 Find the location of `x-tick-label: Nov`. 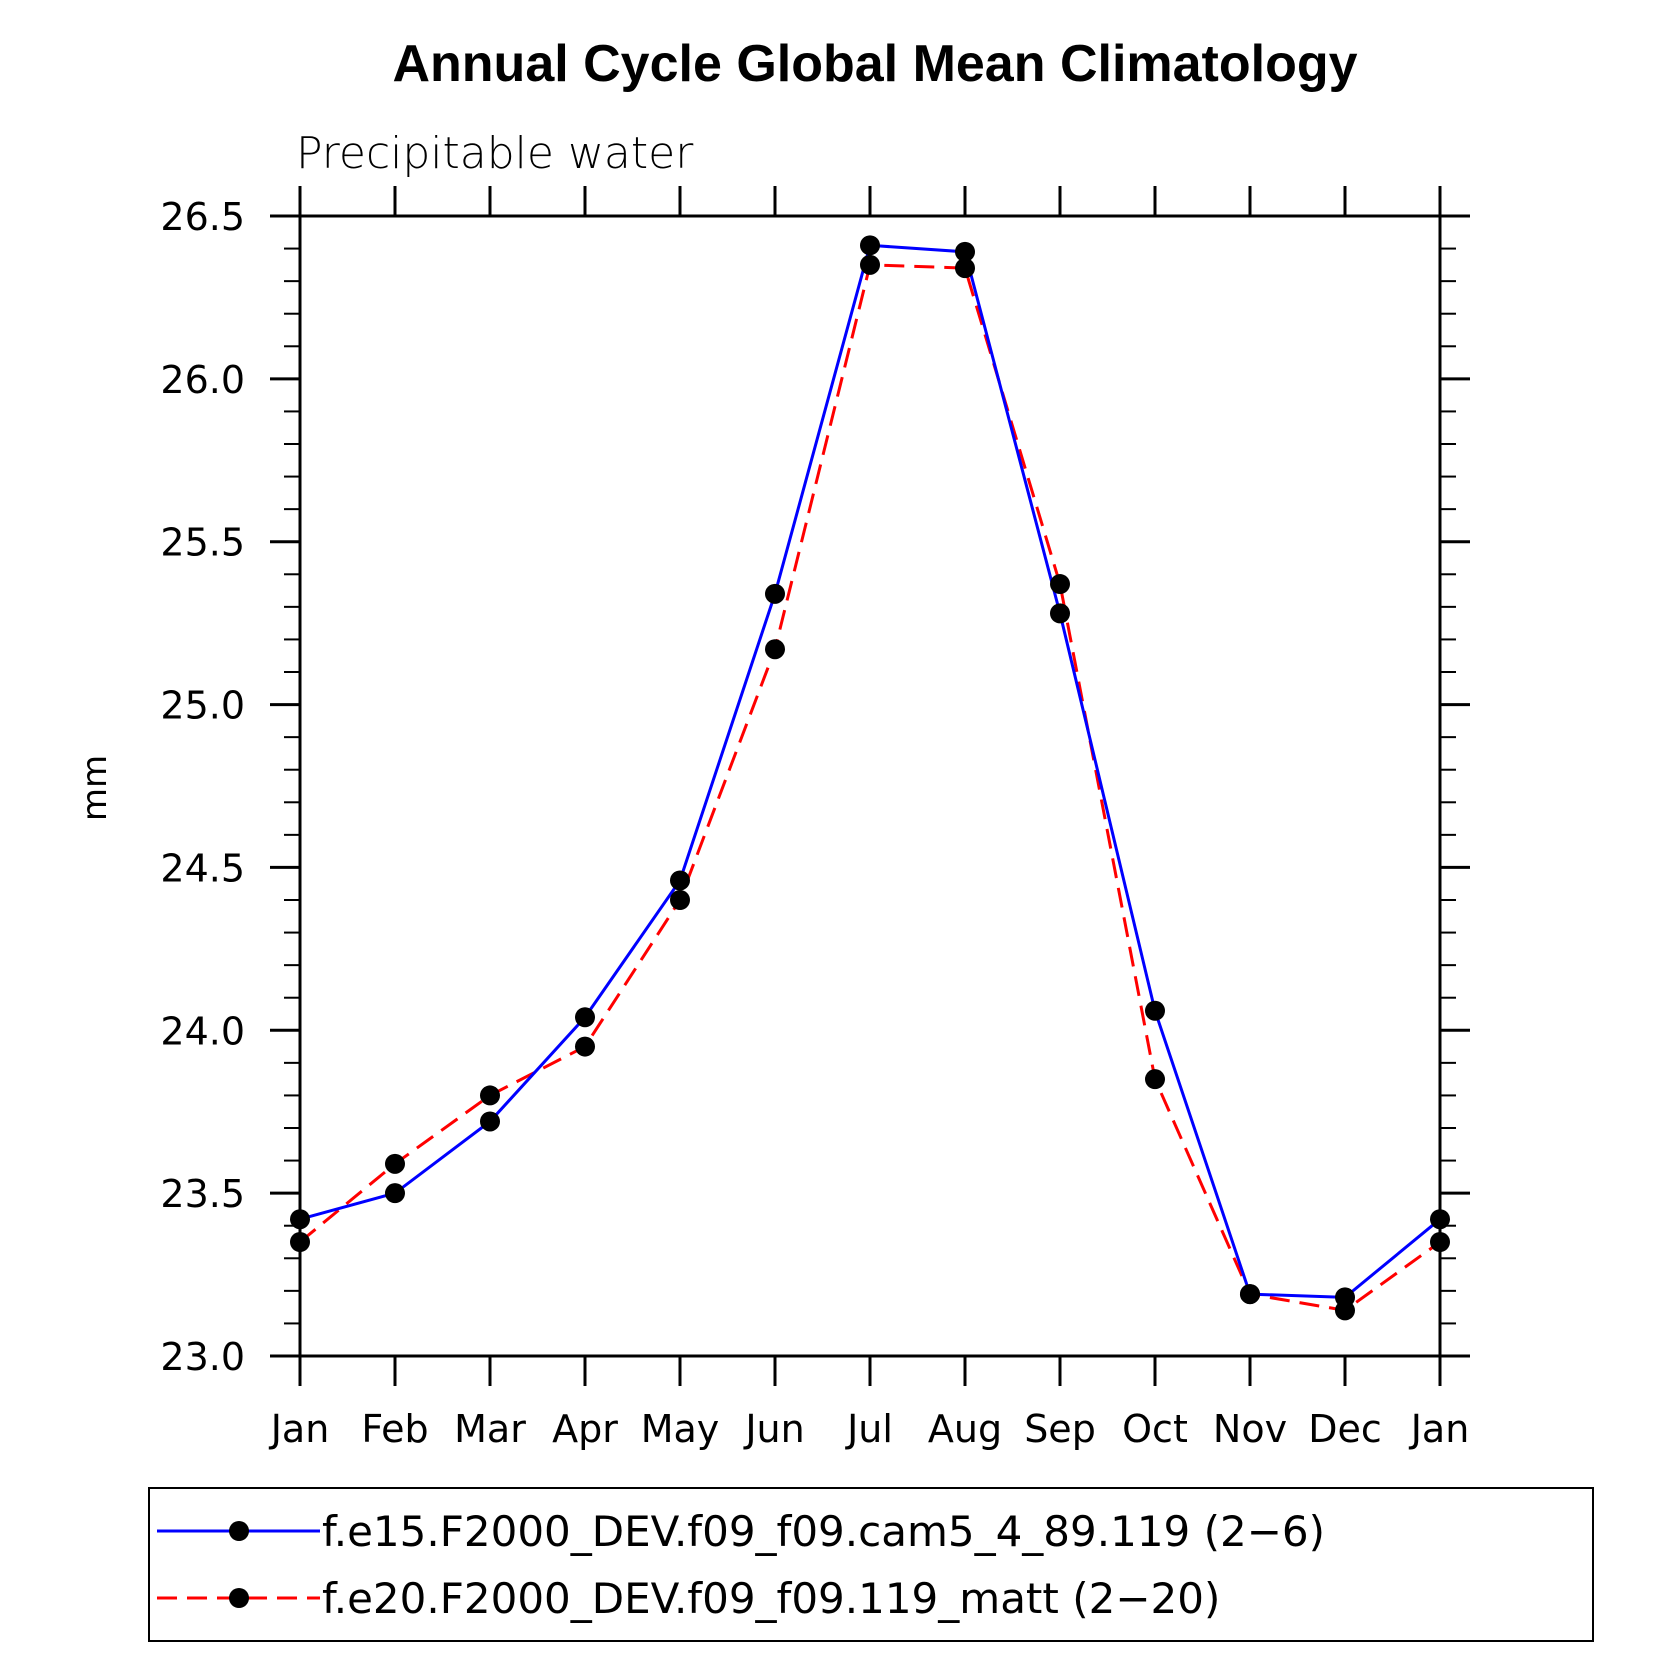

x-tick-label: Nov is located at coordinates (1250, 1429).